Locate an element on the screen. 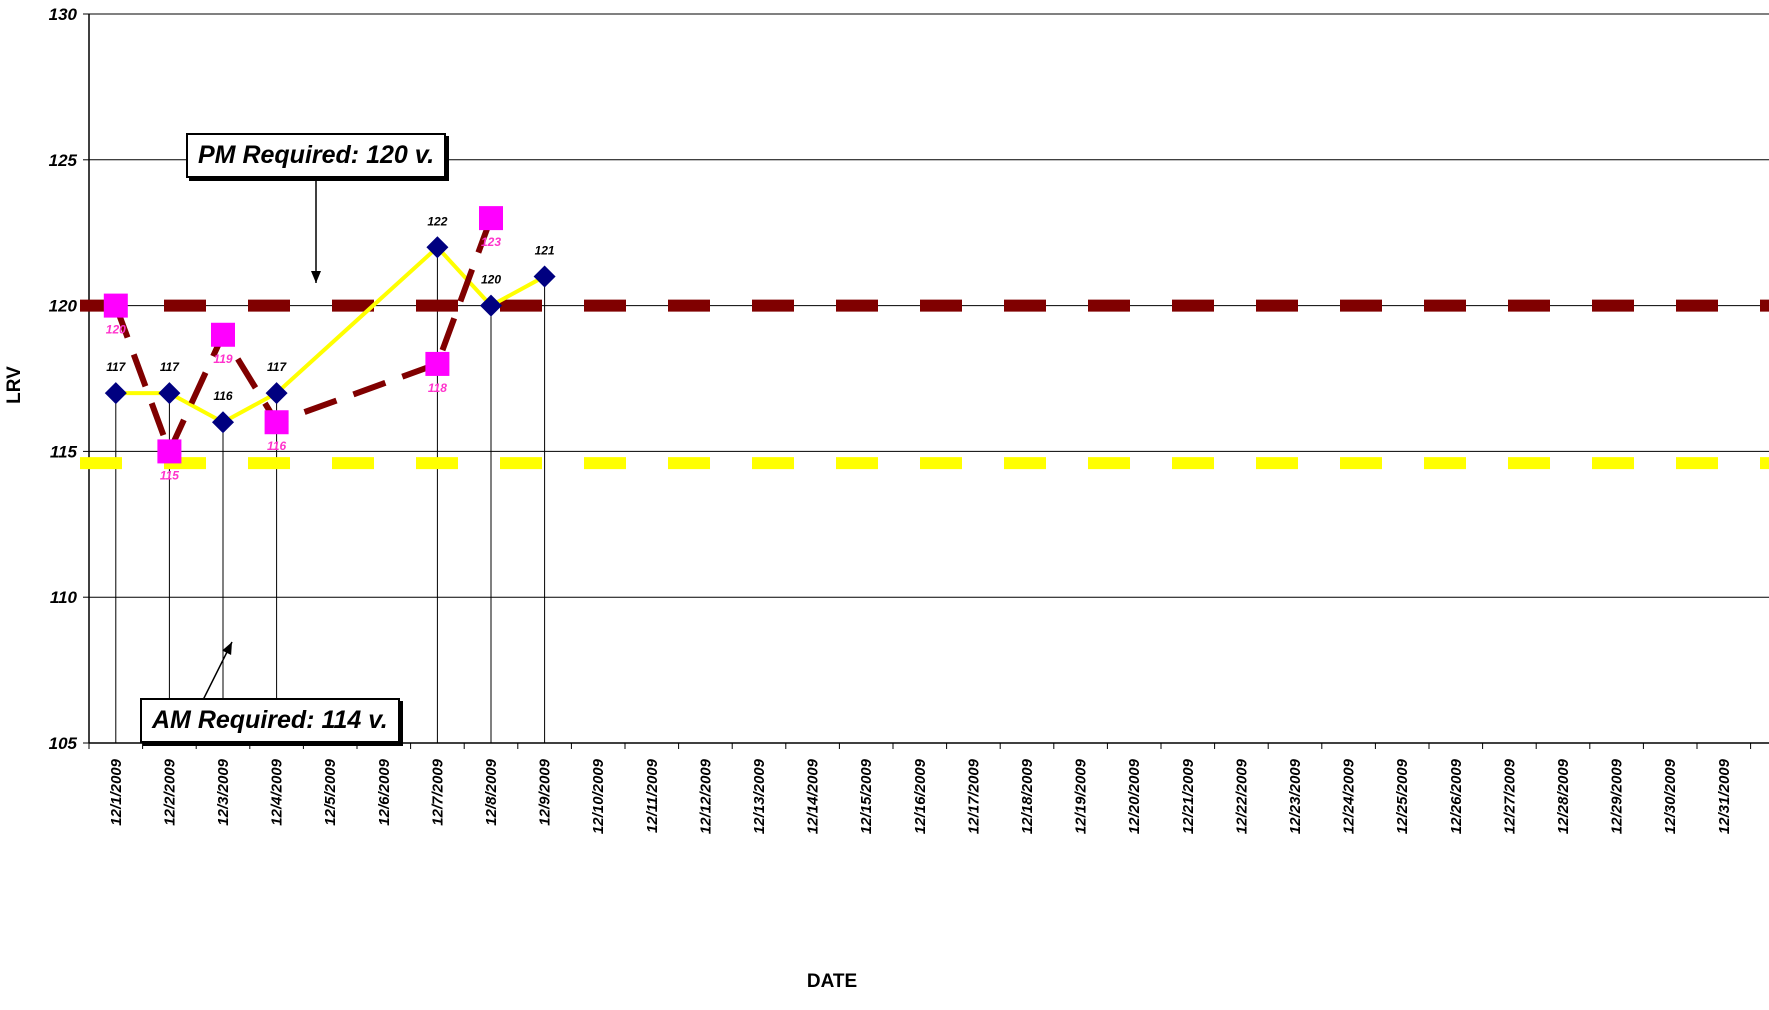 This screenshot has width=1769, height=1010. x-axis-title: DATE is located at coordinates (832, 981).